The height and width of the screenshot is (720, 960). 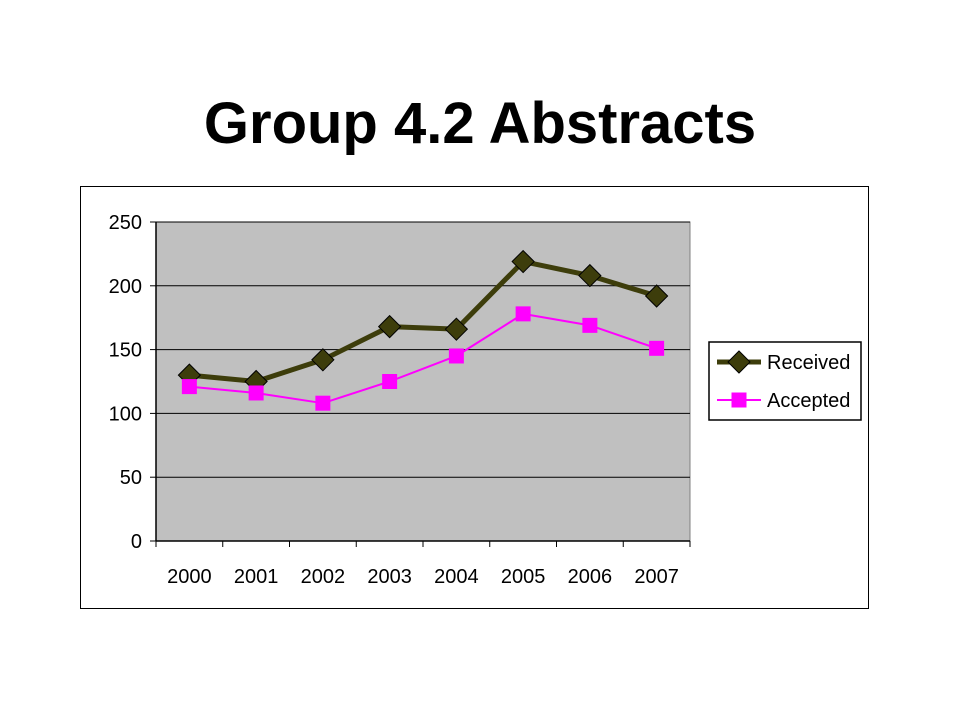 I want to click on legend-label-accepted: Accepted, so click(x=808, y=401).